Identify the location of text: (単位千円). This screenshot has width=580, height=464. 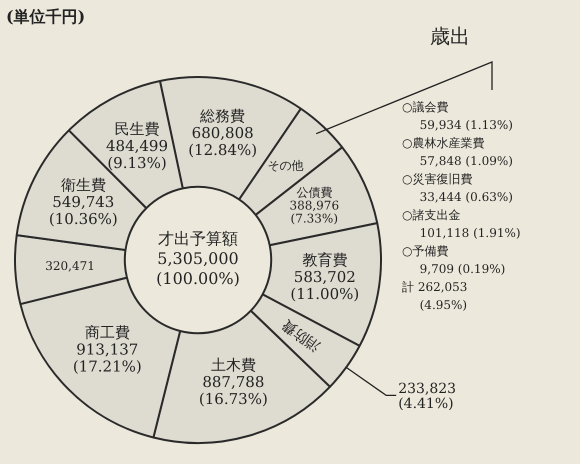
(46, 16).